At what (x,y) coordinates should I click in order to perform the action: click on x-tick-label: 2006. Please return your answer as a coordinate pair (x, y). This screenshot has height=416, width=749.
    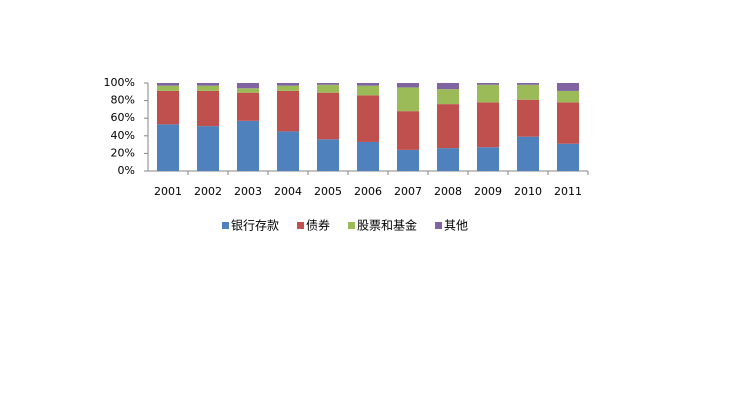
    Looking at the image, I should click on (368, 191).